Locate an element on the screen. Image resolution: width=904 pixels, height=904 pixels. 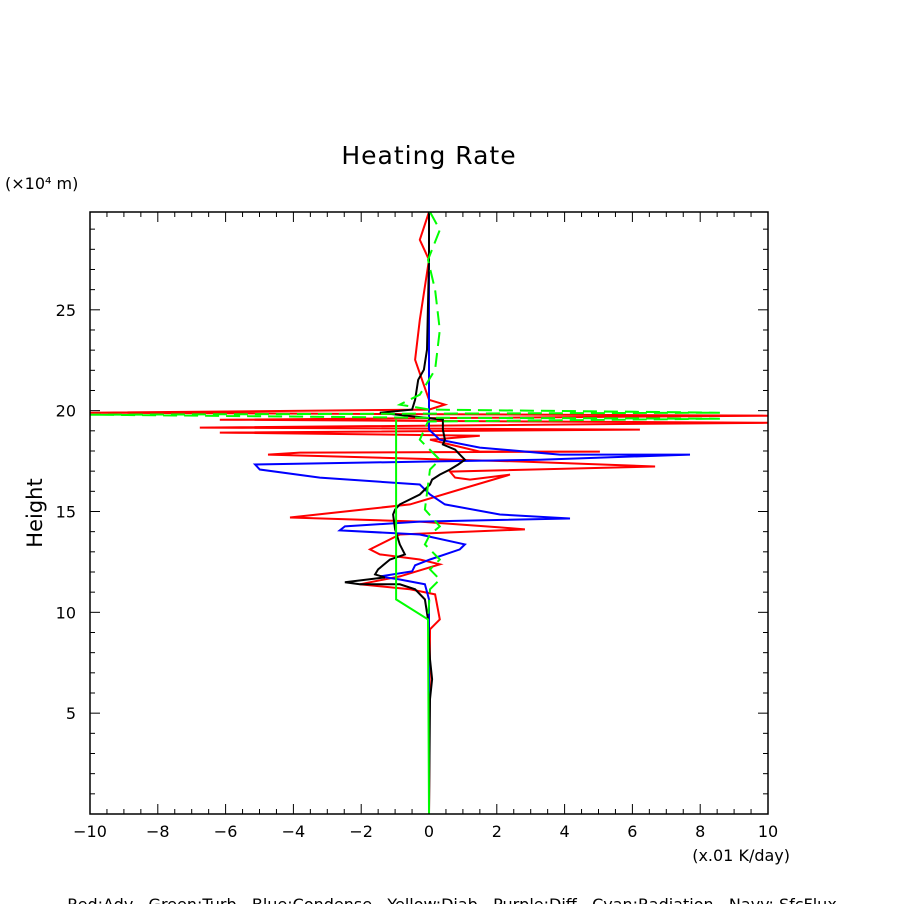
x-tick-label: −4 is located at coordinates (294, 831).